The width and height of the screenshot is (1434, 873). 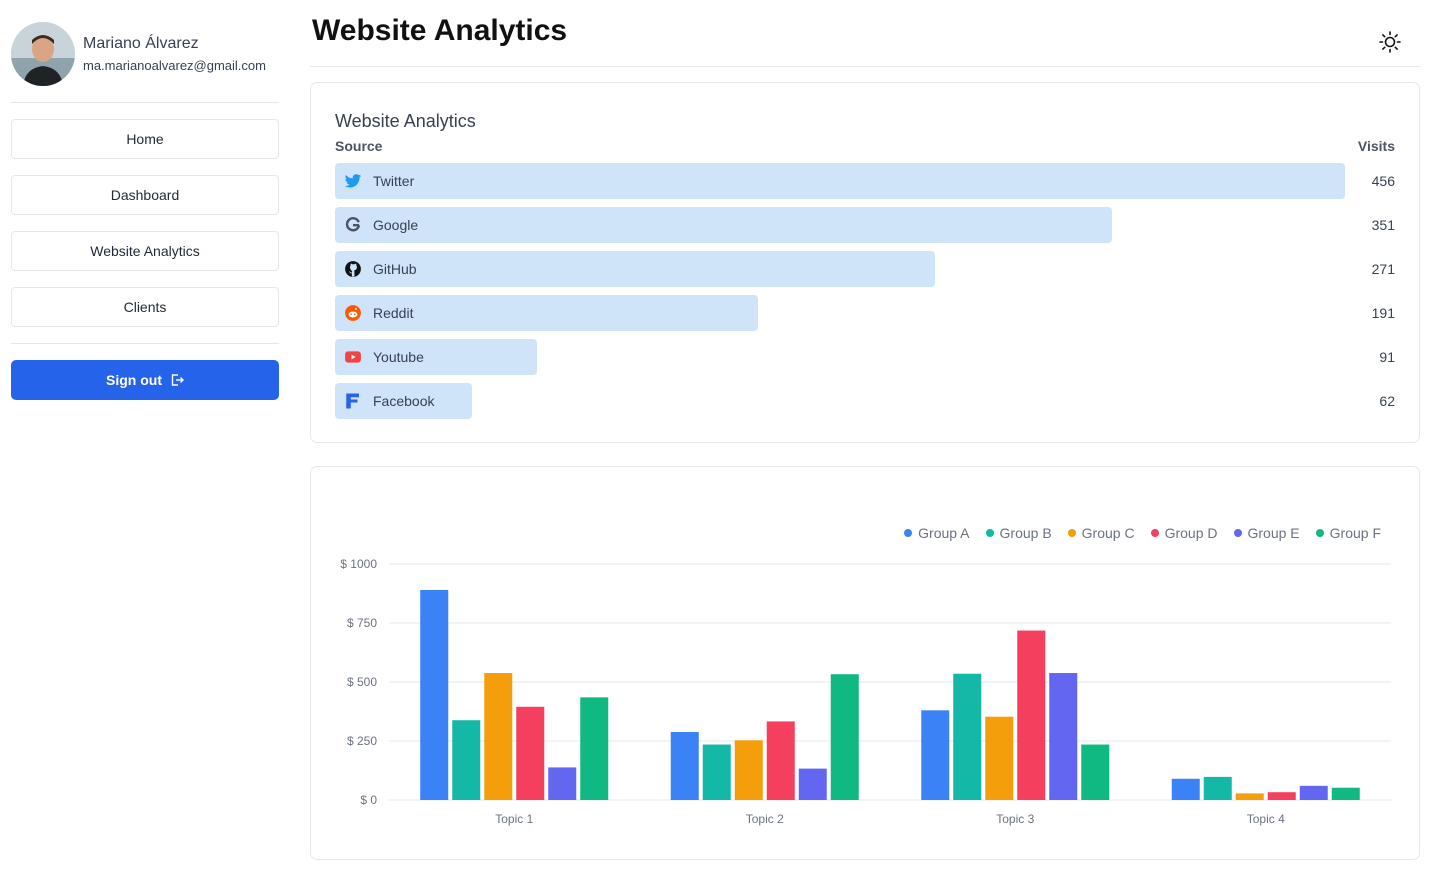 I want to click on legend-item: Group D, so click(x=1184, y=533).